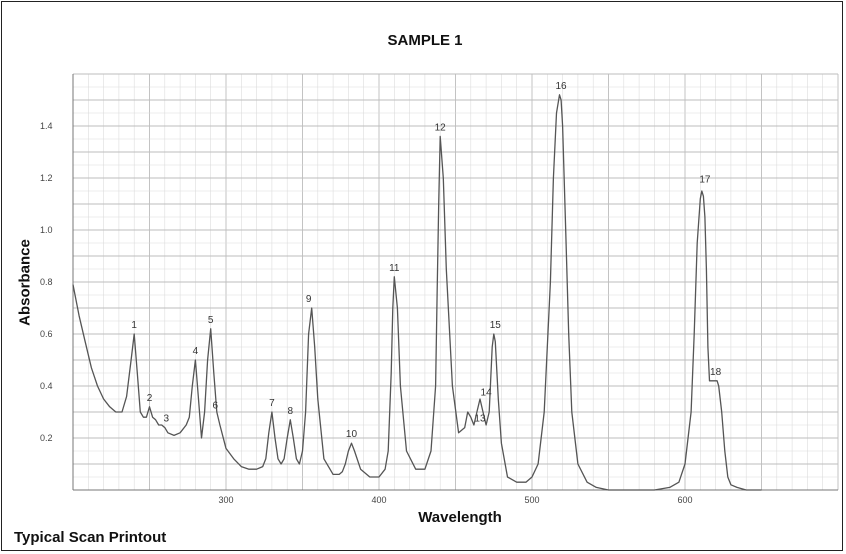 The width and height of the screenshot is (846, 554). Describe the element at coordinates (425, 40) in the screenshot. I see `chart-title: SAMPLE 1` at that location.